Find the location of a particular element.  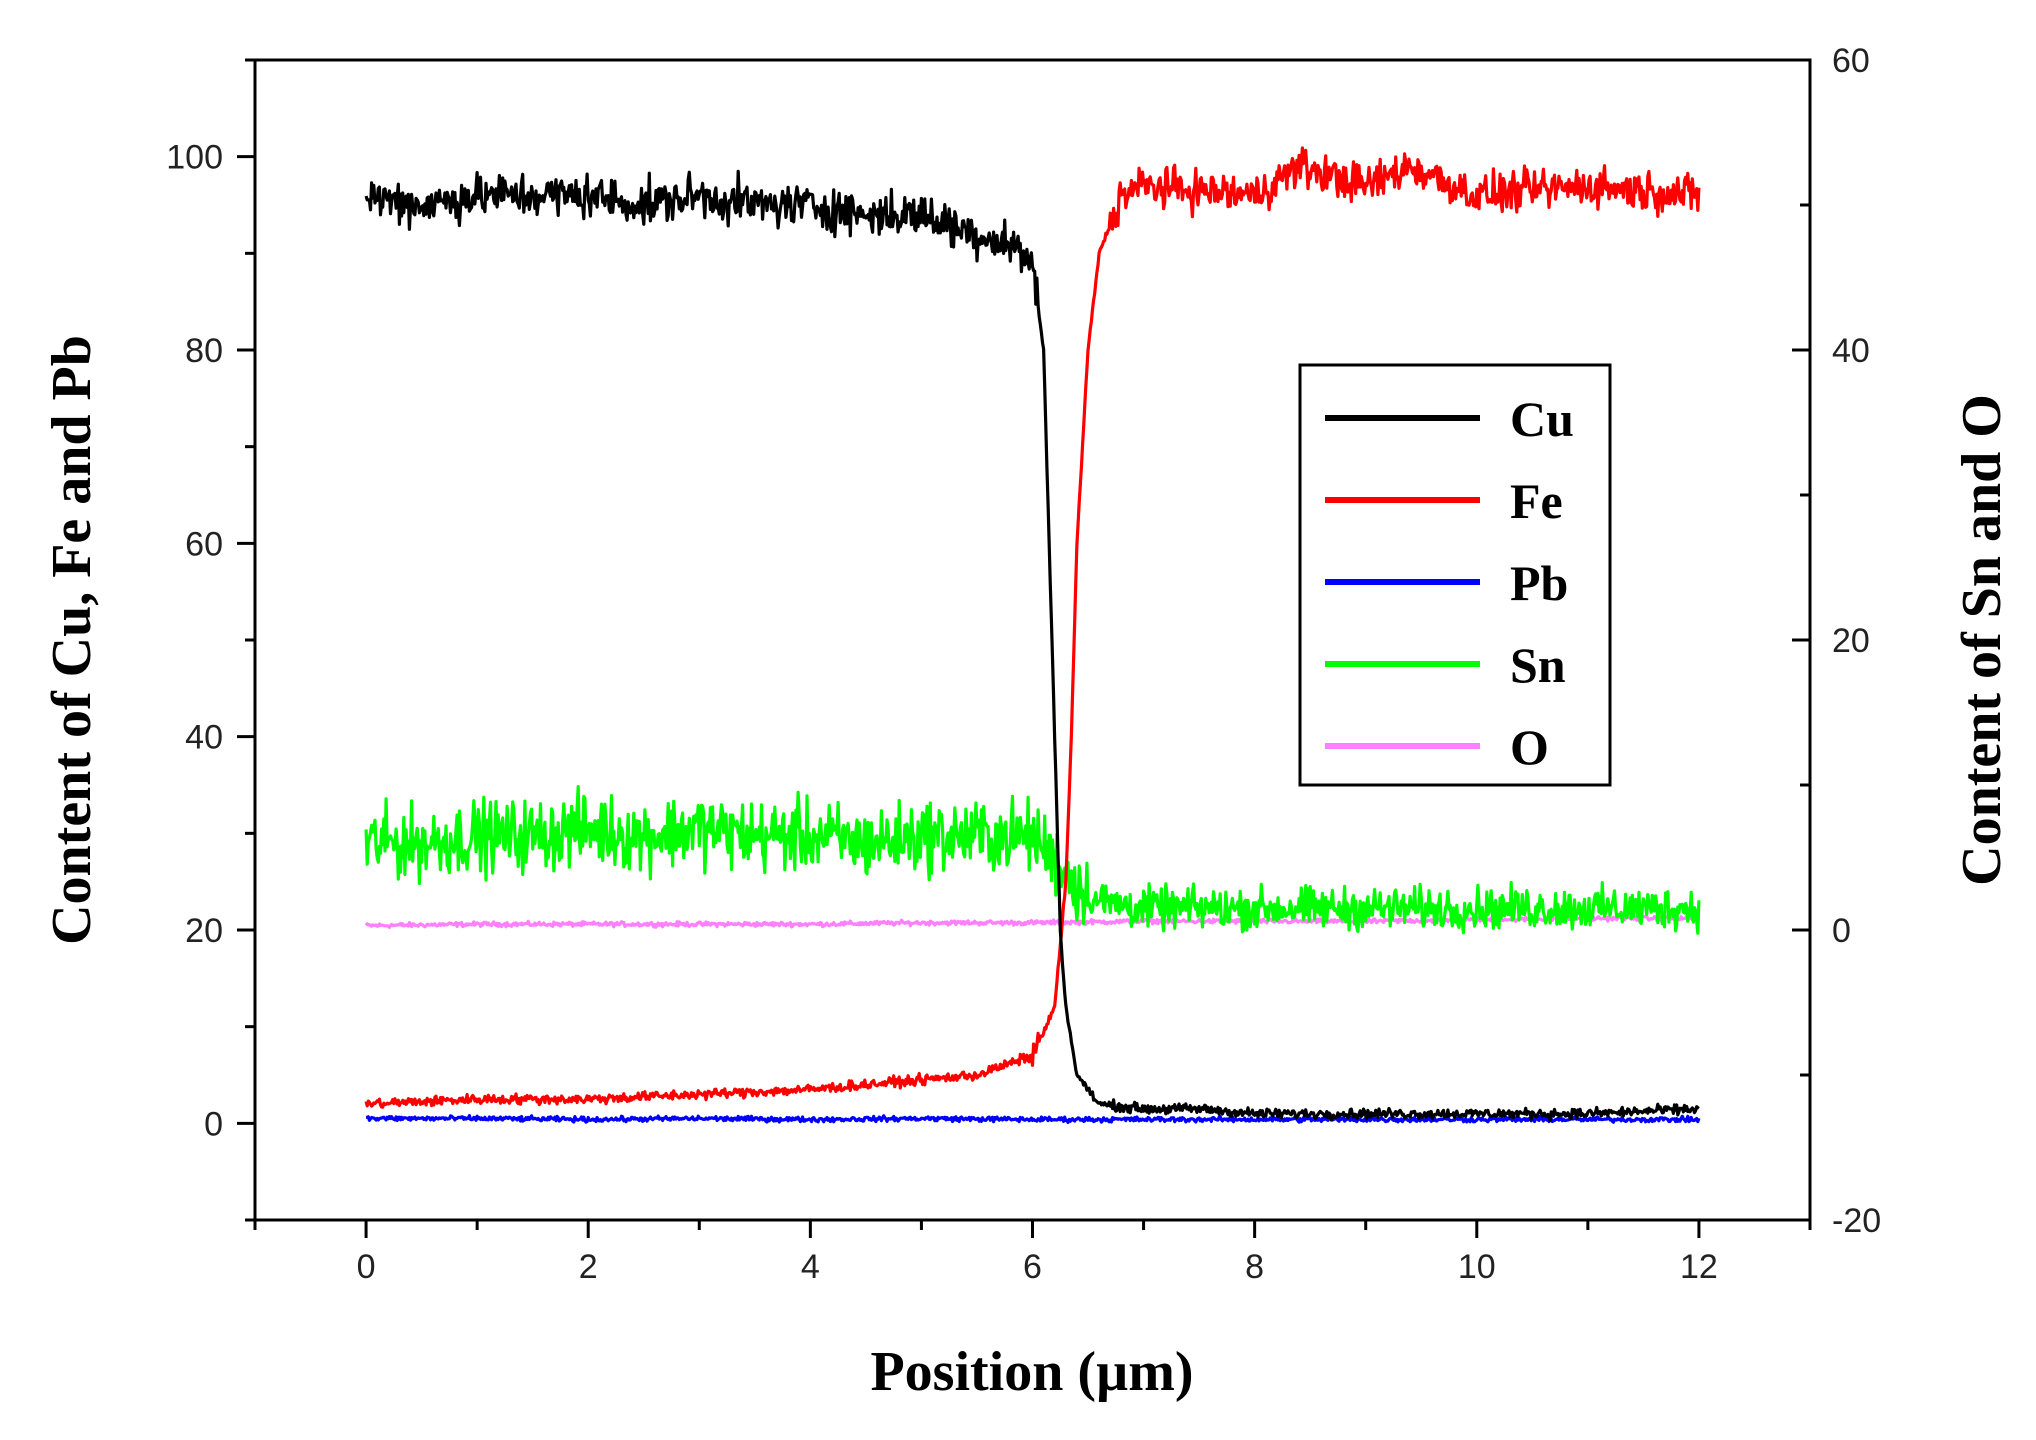

x-tick-label: 10 is located at coordinates (1477, 1267).